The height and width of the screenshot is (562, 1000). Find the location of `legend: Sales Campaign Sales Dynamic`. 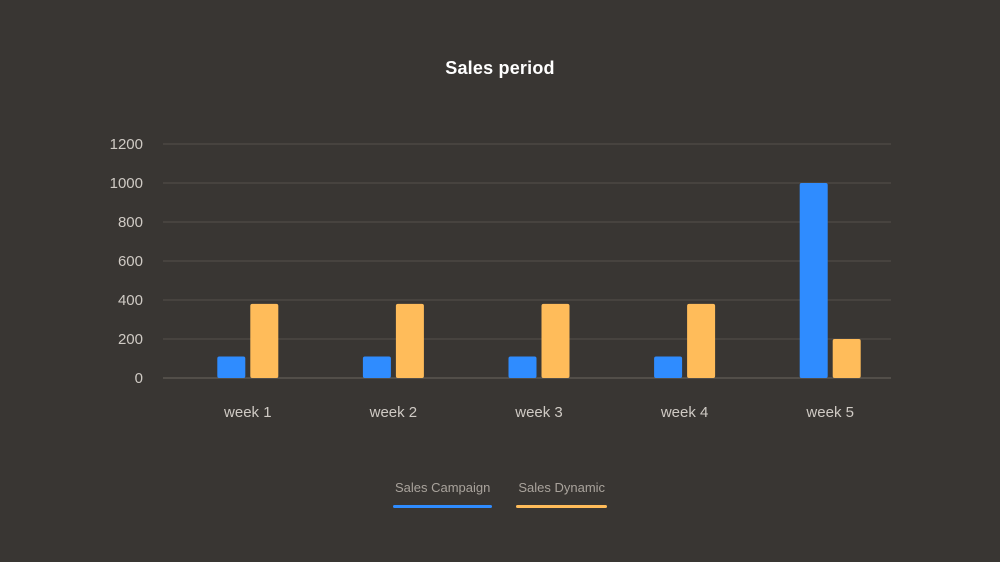

legend: Sales Campaign Sales Dynamic is located at coordinates (500, 494).